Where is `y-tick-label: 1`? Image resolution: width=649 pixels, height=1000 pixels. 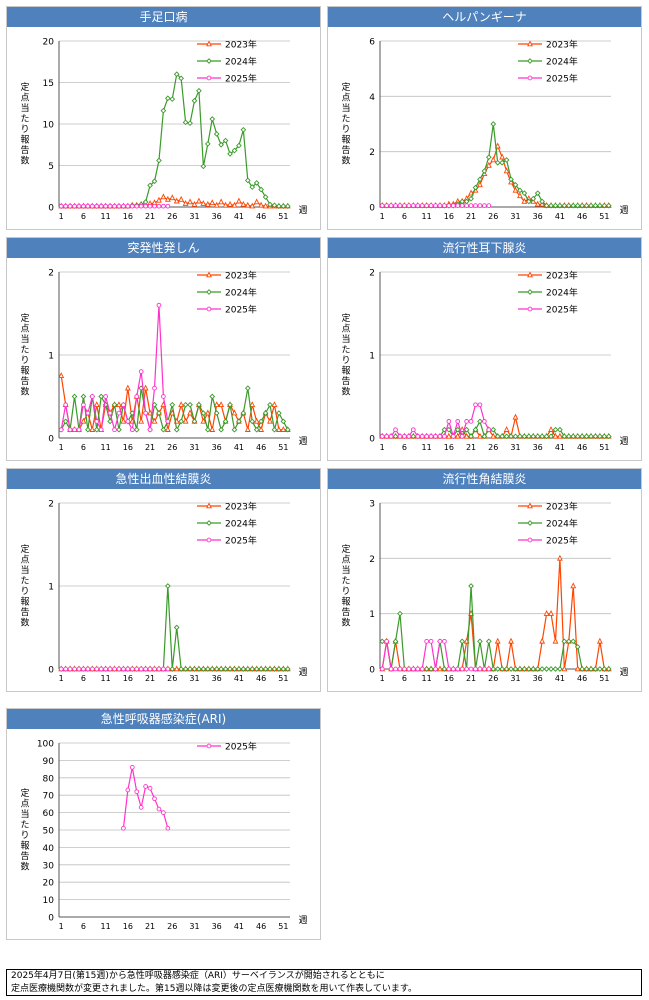 y-tick-label: 1 is located at coordinates (51, 588).